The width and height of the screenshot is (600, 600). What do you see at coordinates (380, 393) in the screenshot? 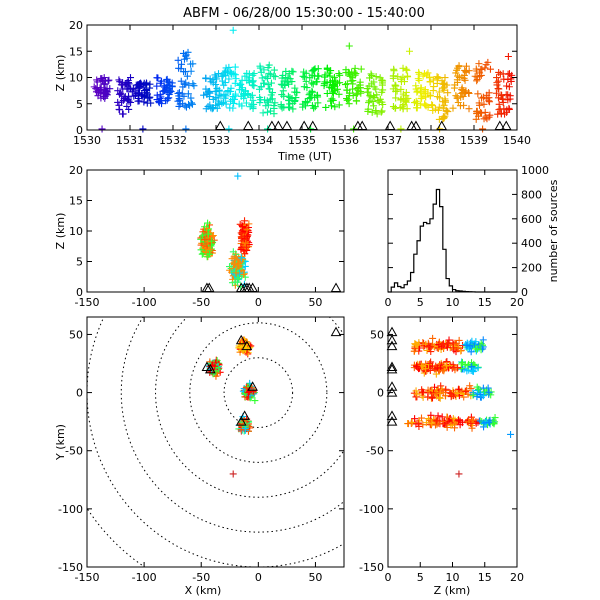
I see `y-tick-label: 0` at bounding box center [380, 393].